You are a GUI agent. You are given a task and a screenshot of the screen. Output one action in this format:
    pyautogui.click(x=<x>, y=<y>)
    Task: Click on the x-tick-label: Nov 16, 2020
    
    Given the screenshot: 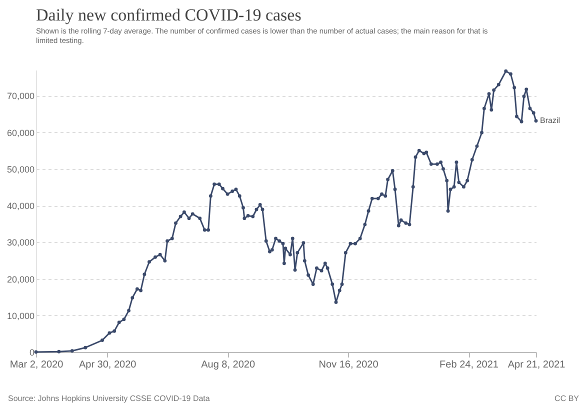 What is the action you would take?
    pyautogui.click(x=348, y=365)
    